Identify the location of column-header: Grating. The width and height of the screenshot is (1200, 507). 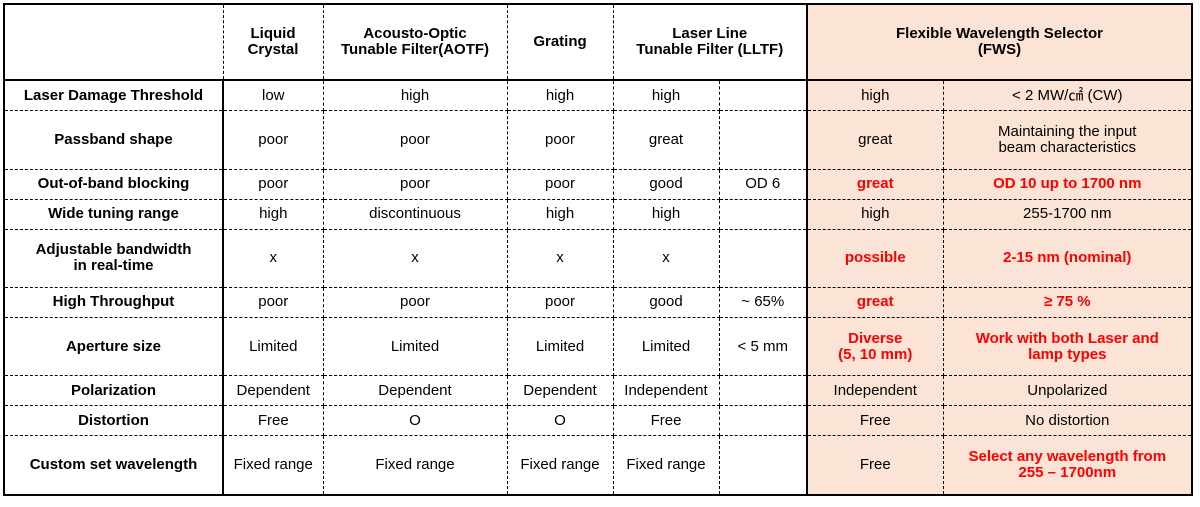
(560, 42).